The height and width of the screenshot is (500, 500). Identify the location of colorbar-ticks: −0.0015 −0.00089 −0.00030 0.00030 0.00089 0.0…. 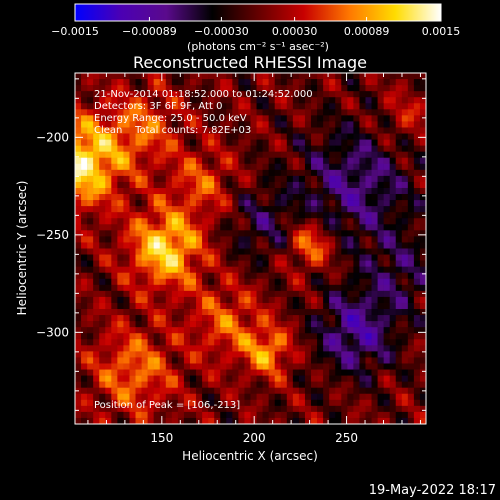
(255, 27).